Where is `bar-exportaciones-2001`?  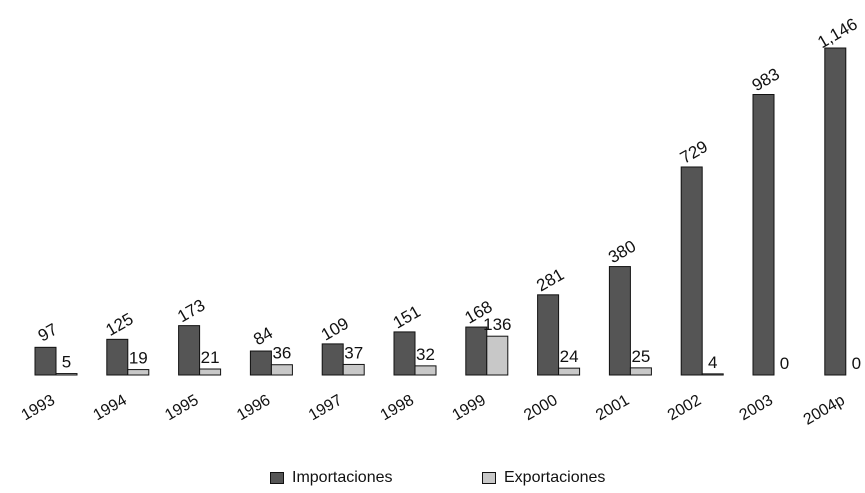 bar-exportaciones-2001 is located at coordinates (640, 371).